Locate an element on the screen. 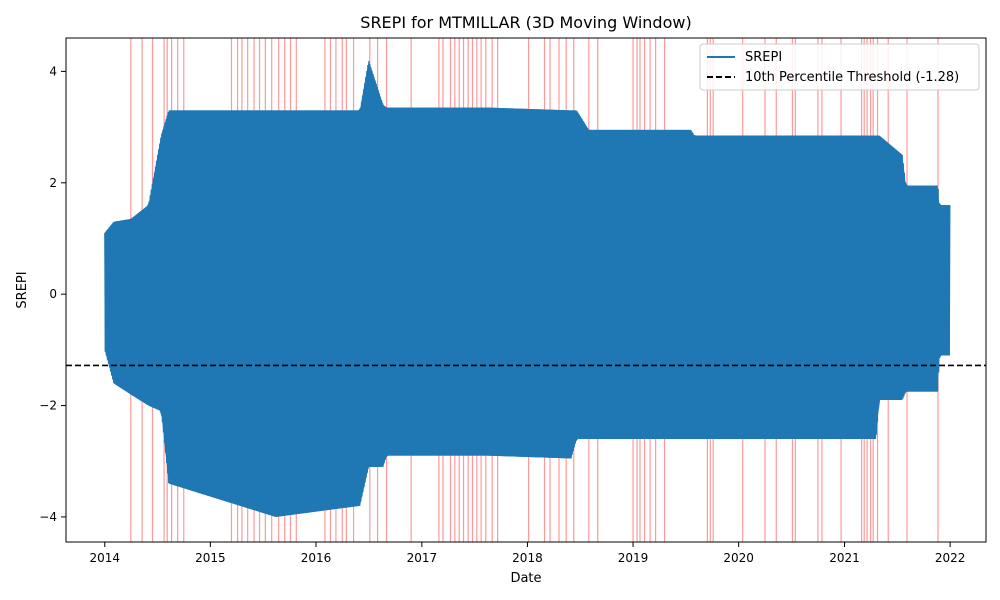  legend-box is located at coordinates (839, 67).